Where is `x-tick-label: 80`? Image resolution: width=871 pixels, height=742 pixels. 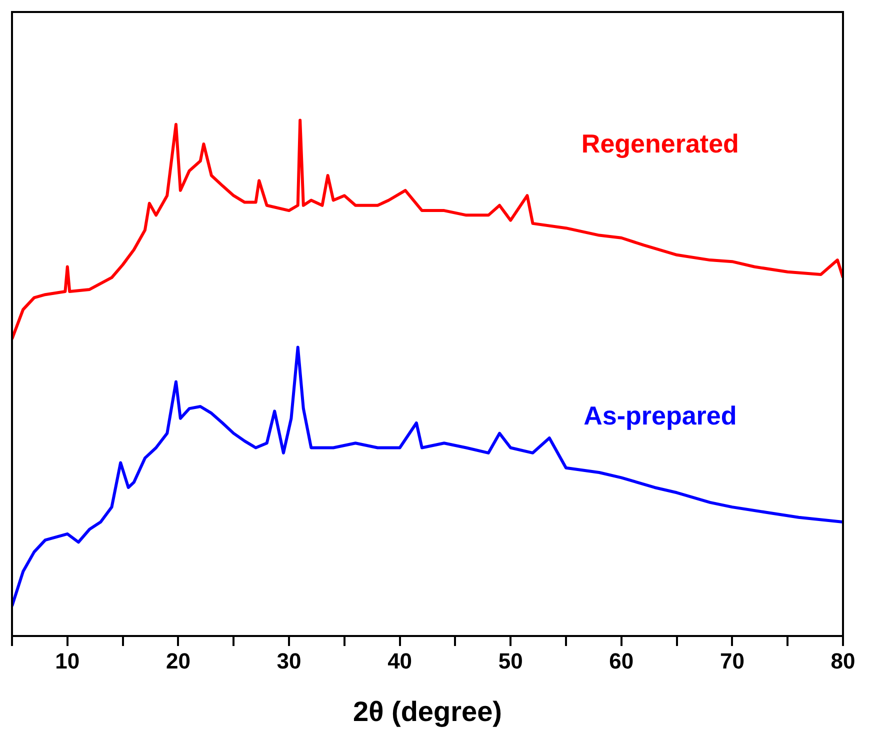
x-tick-label: 80 is located at coordinates (843, 661).